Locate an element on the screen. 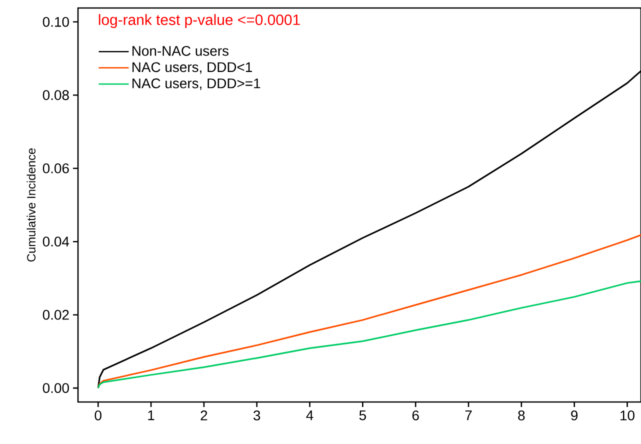  x-tick-label: 10 is located at coordinates (627, 415).